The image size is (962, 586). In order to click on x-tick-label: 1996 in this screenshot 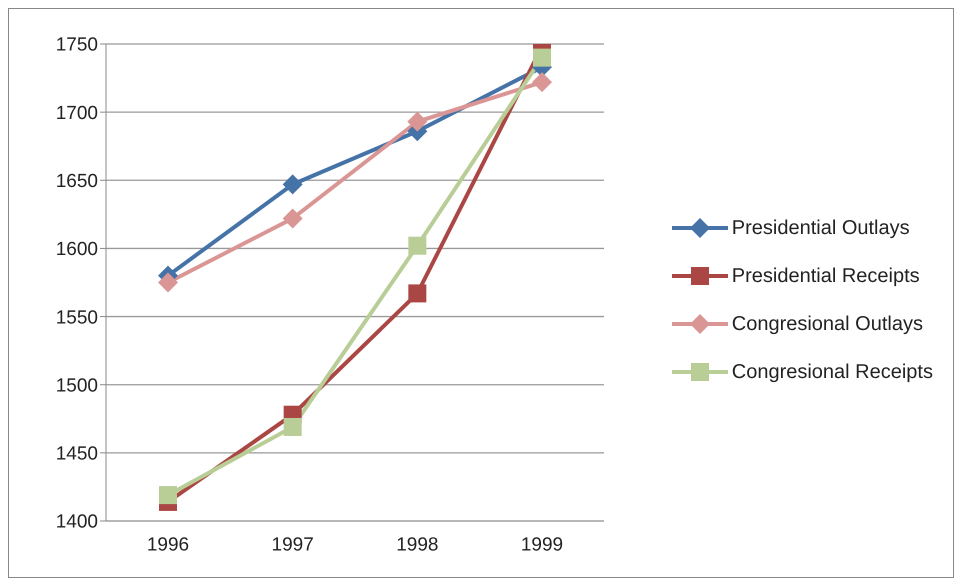, I will do `click(168, 545)`.